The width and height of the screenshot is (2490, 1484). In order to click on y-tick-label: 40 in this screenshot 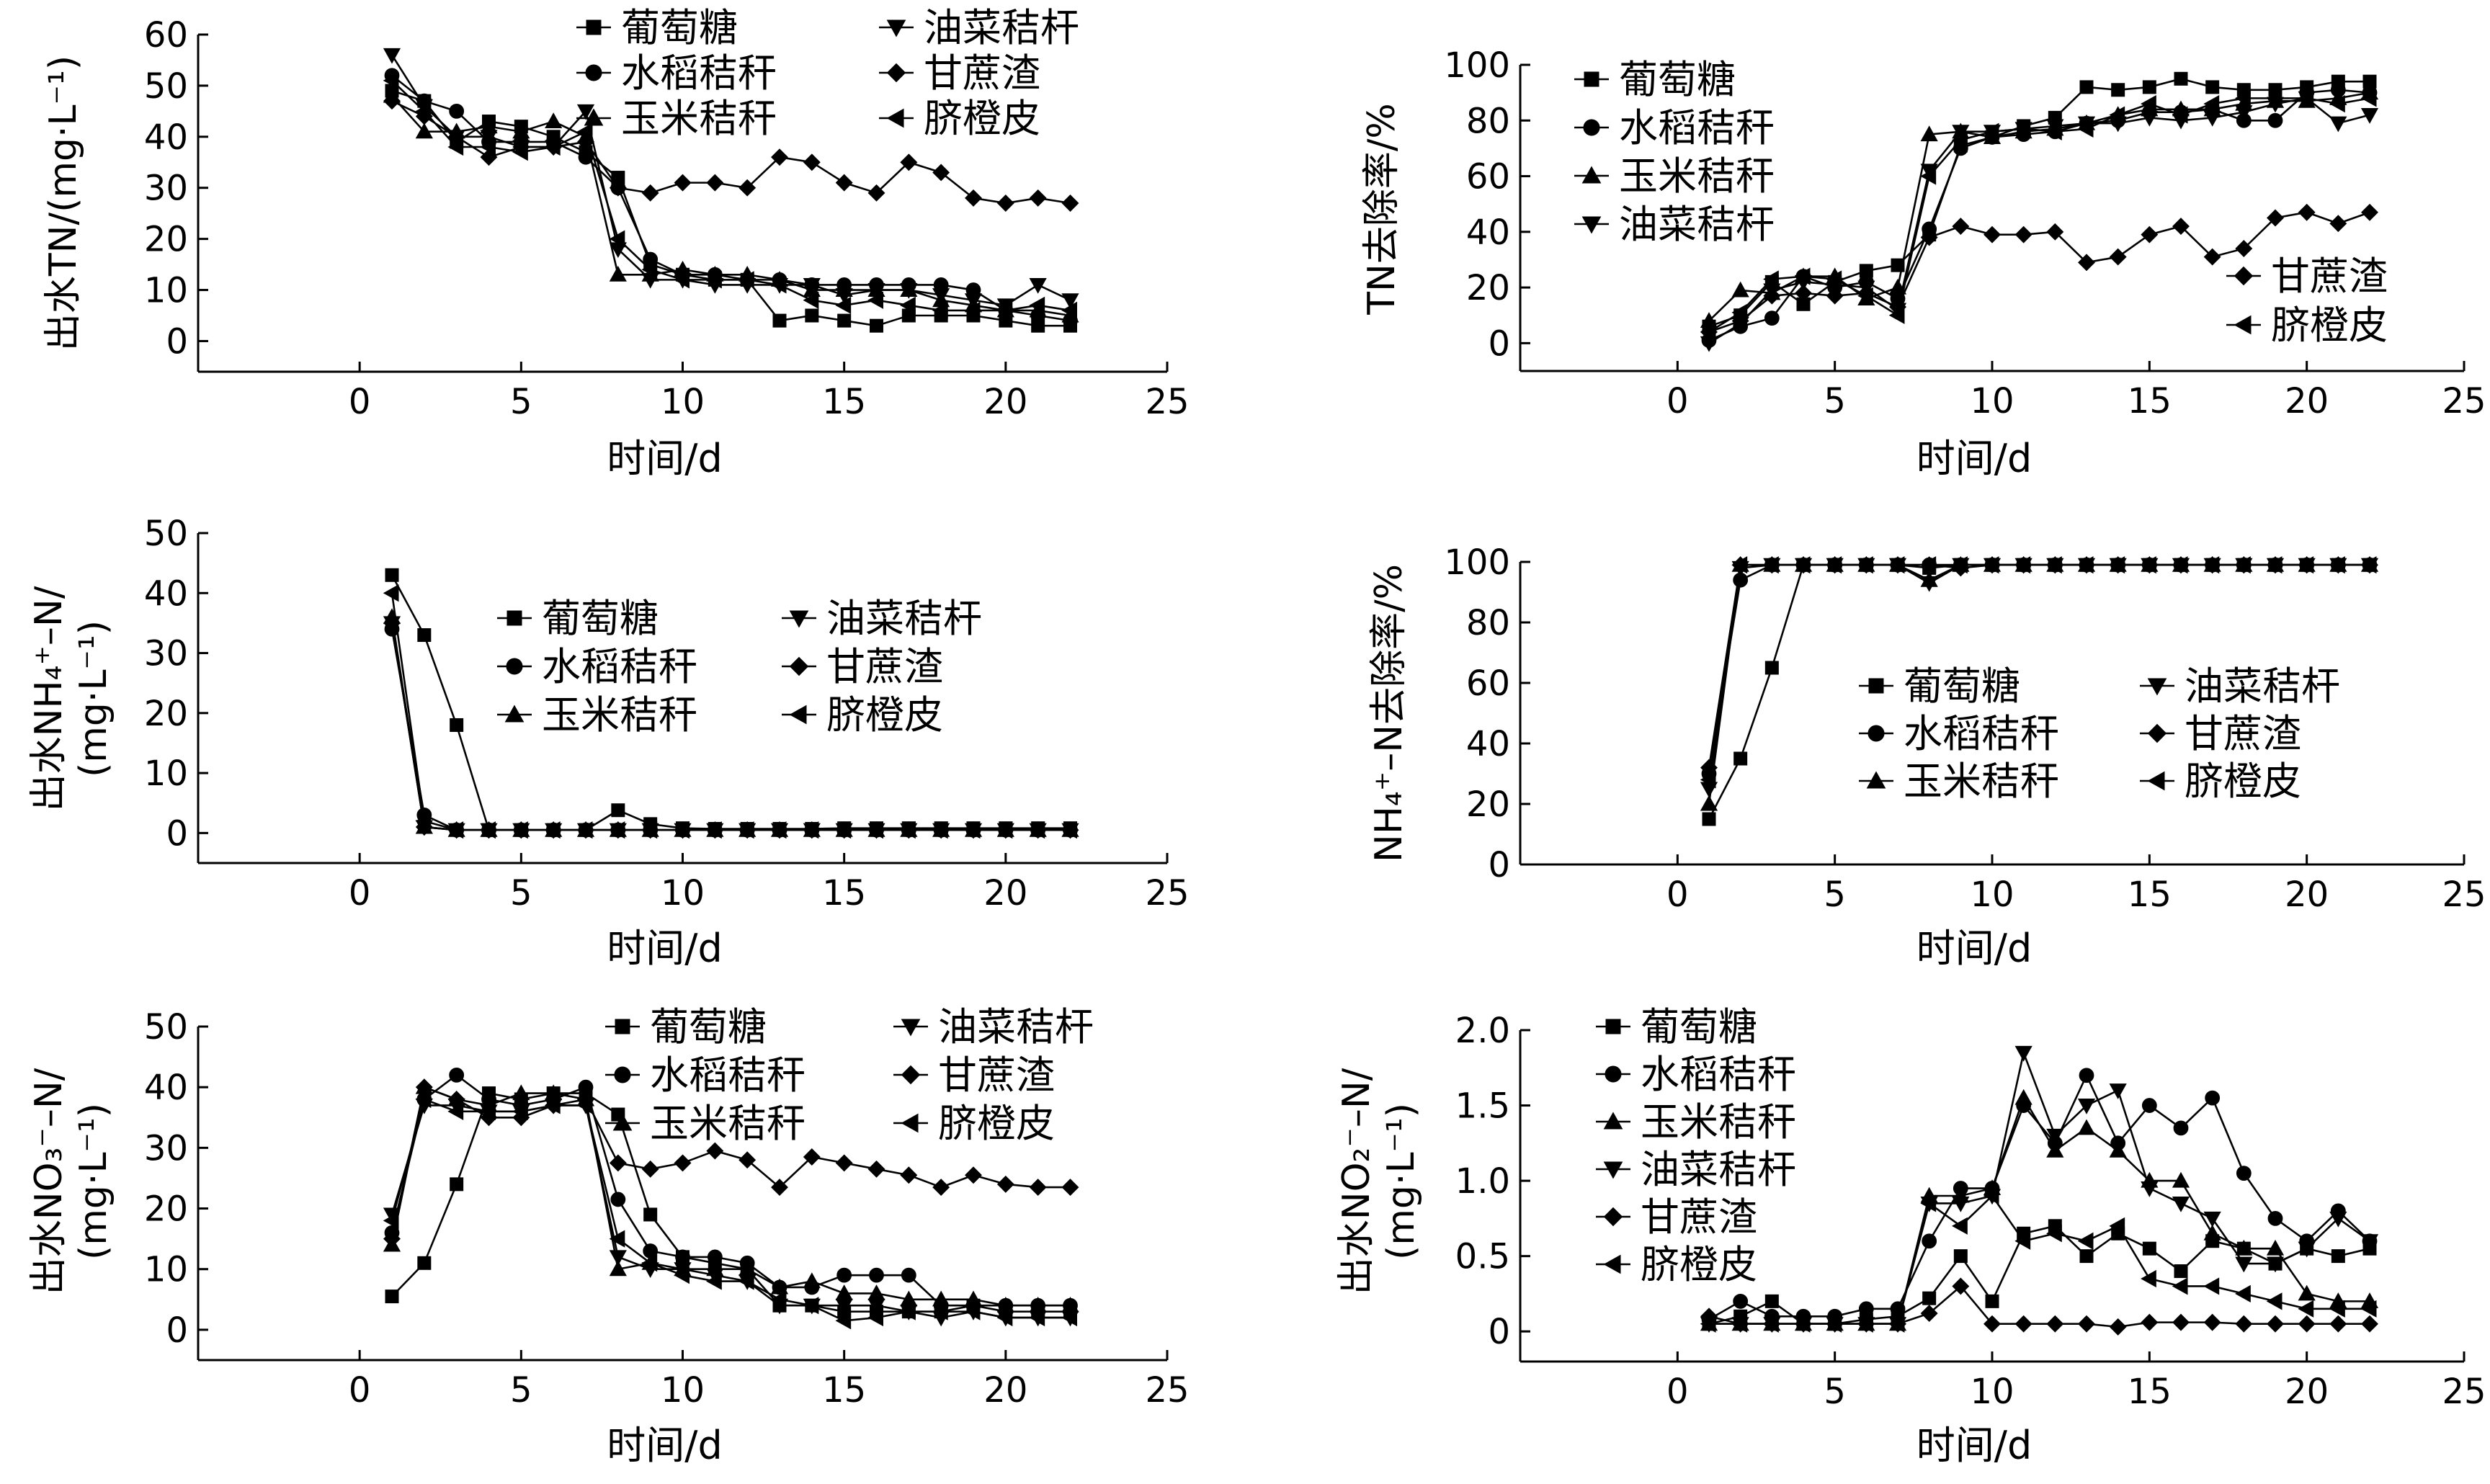, I will do `click(1488, 744)`.